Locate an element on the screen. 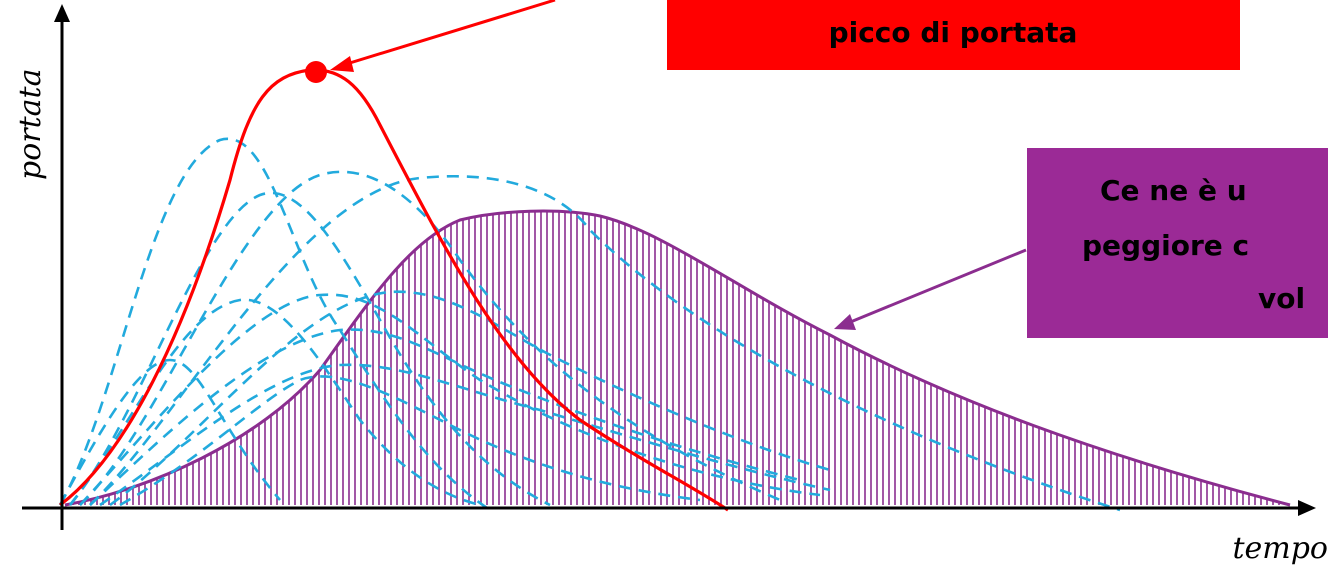  peak-label-box is located at coordinates (953, 35).